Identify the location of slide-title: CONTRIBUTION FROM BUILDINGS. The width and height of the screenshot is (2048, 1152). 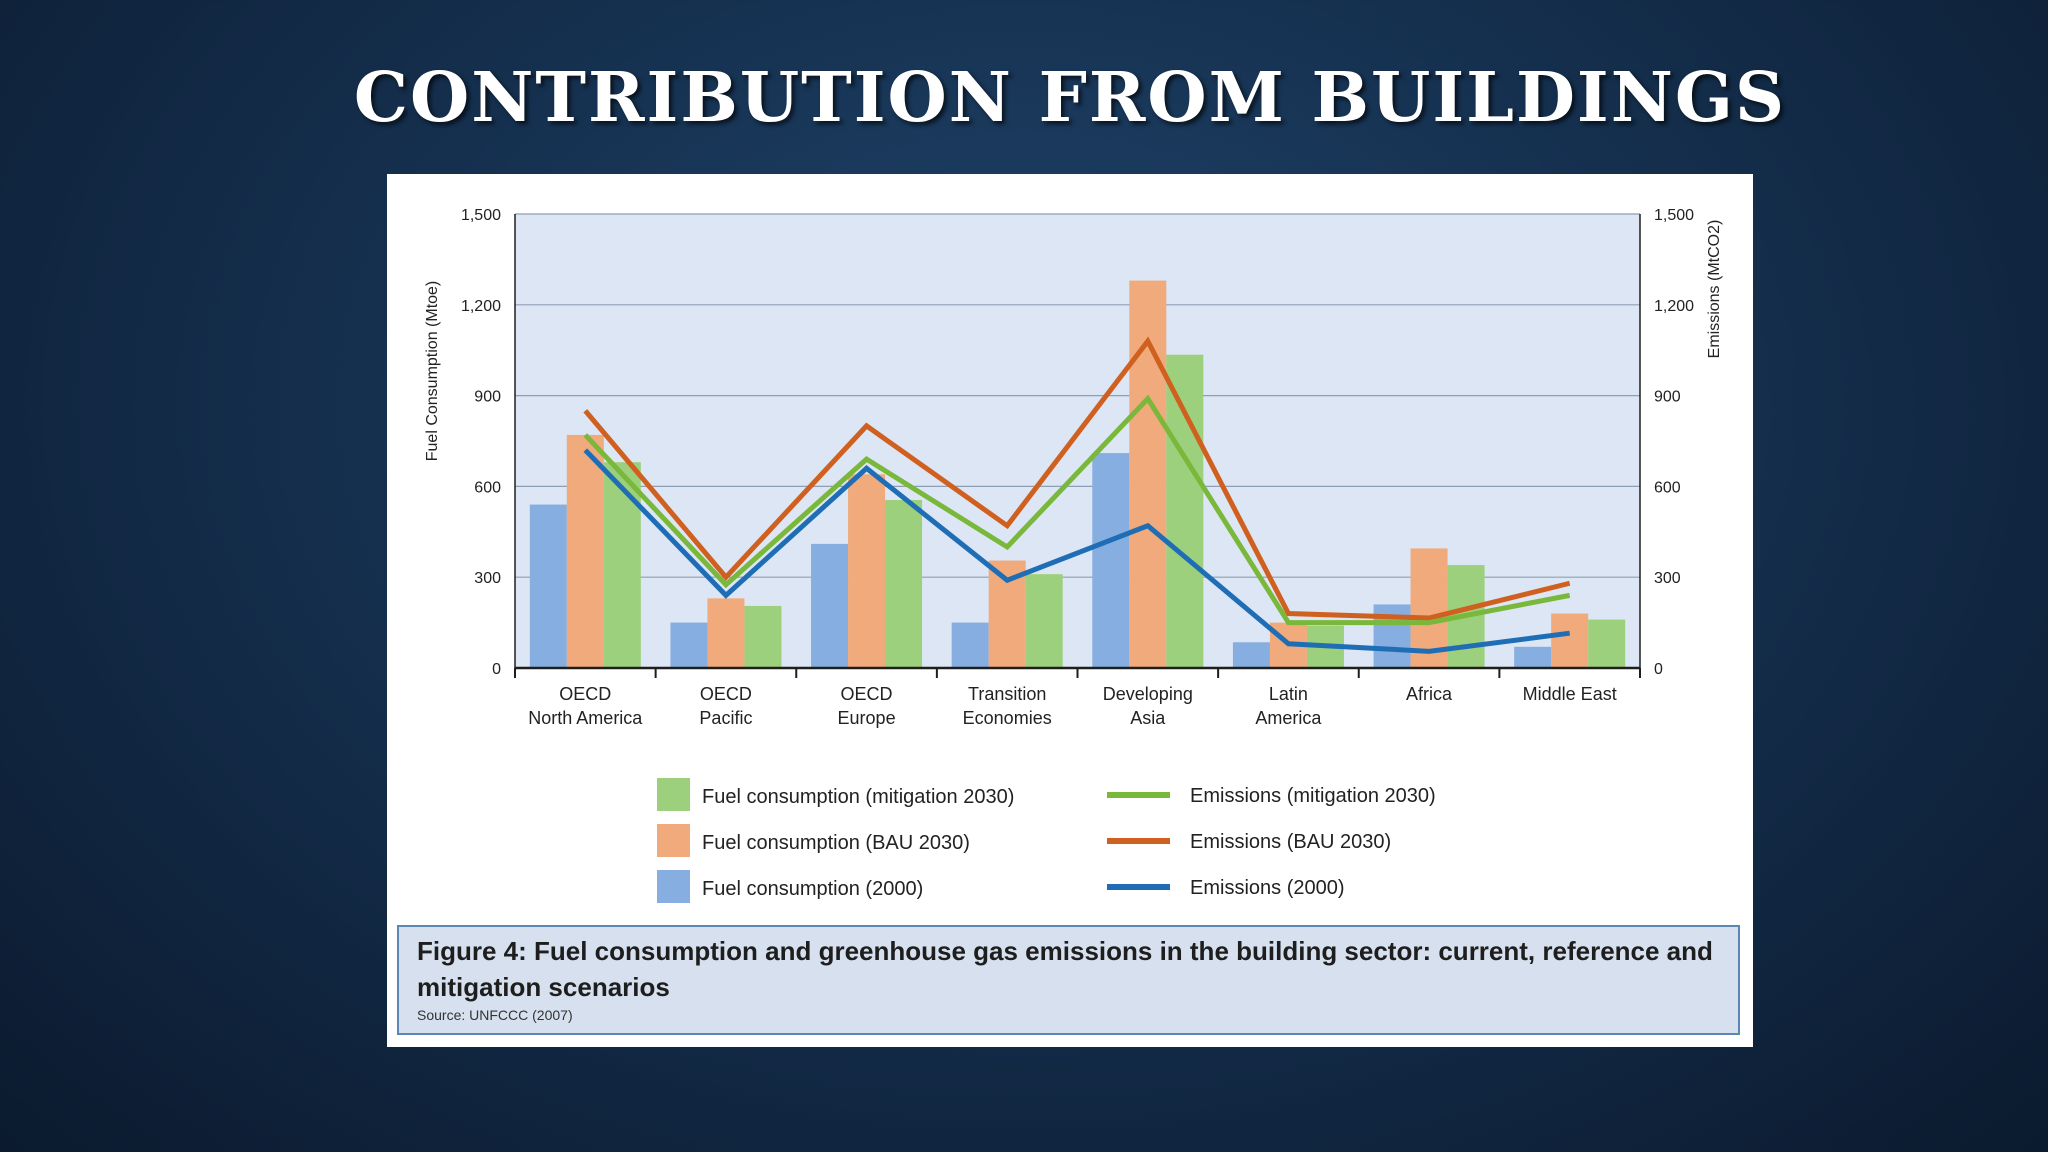
(1070, 98).